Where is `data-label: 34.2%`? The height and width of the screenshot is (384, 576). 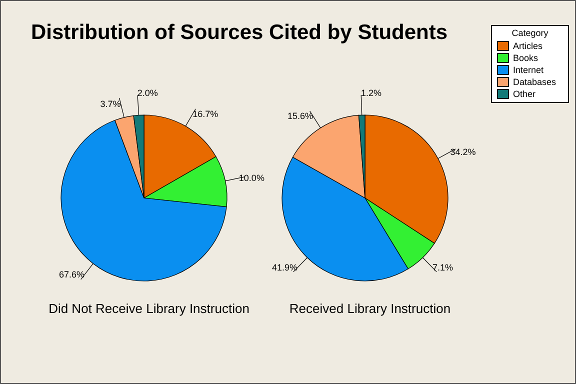 data-label: 34.2% is located at coordinates (463, 151).